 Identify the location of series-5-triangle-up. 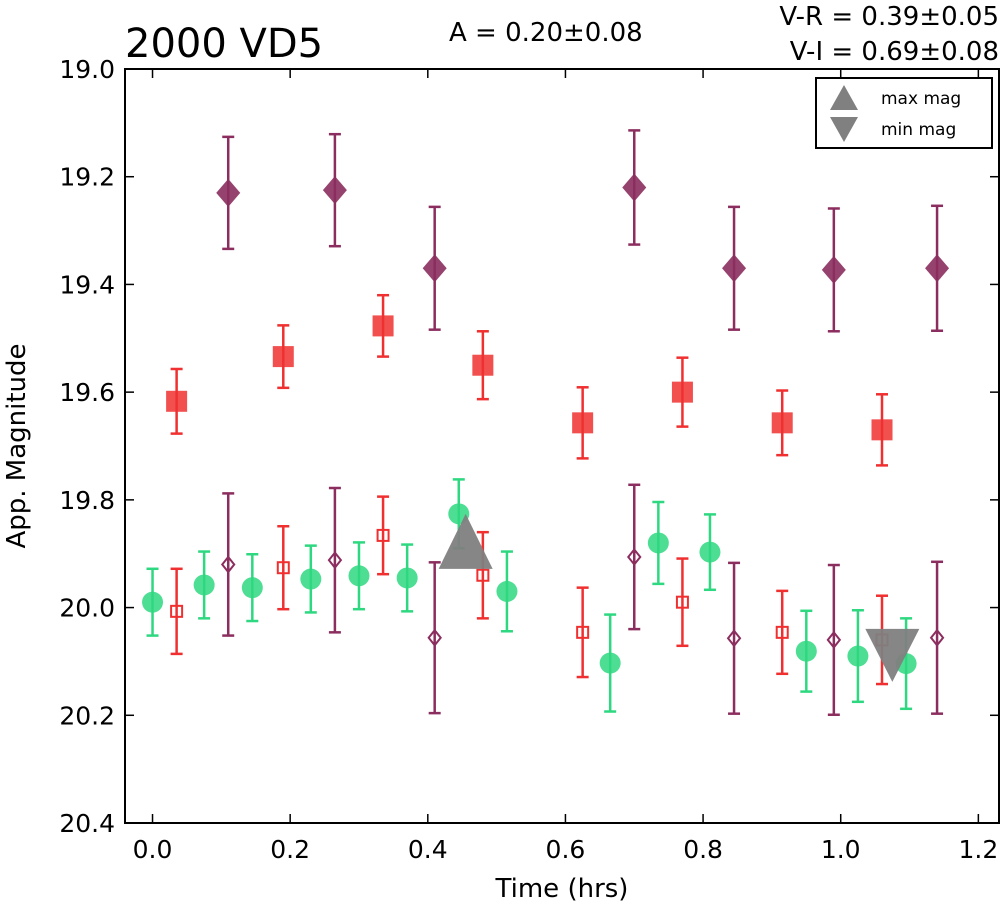
(465, 541).